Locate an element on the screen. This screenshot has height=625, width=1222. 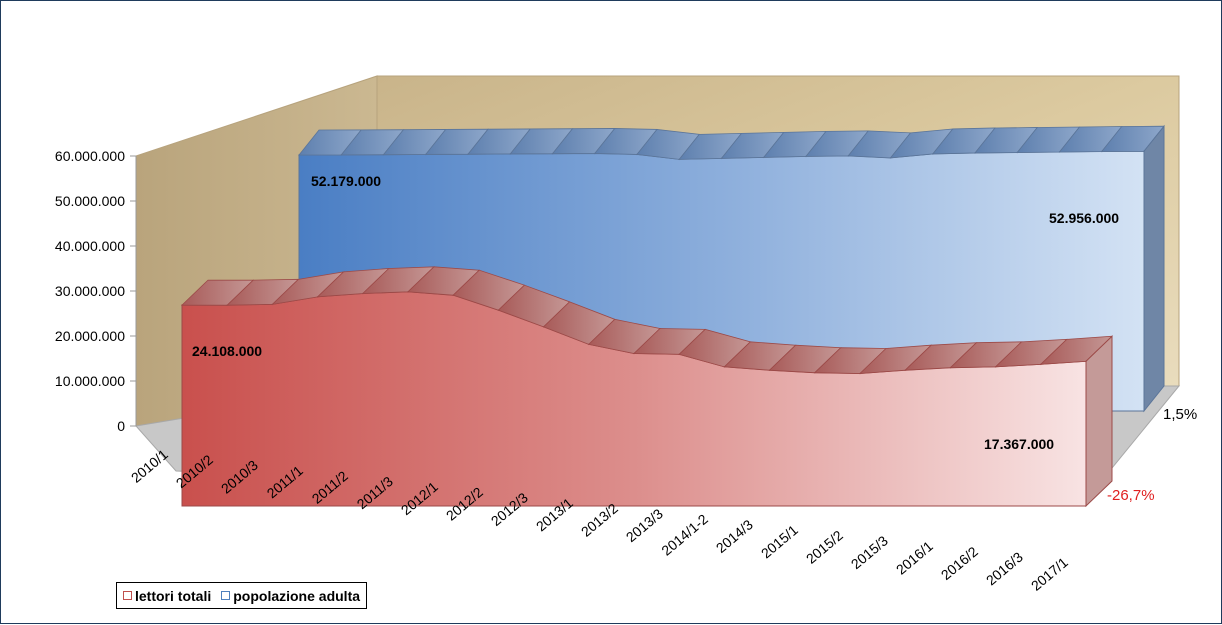
y-tick-label: 40.000.000 is located at coordinates (90, 246).